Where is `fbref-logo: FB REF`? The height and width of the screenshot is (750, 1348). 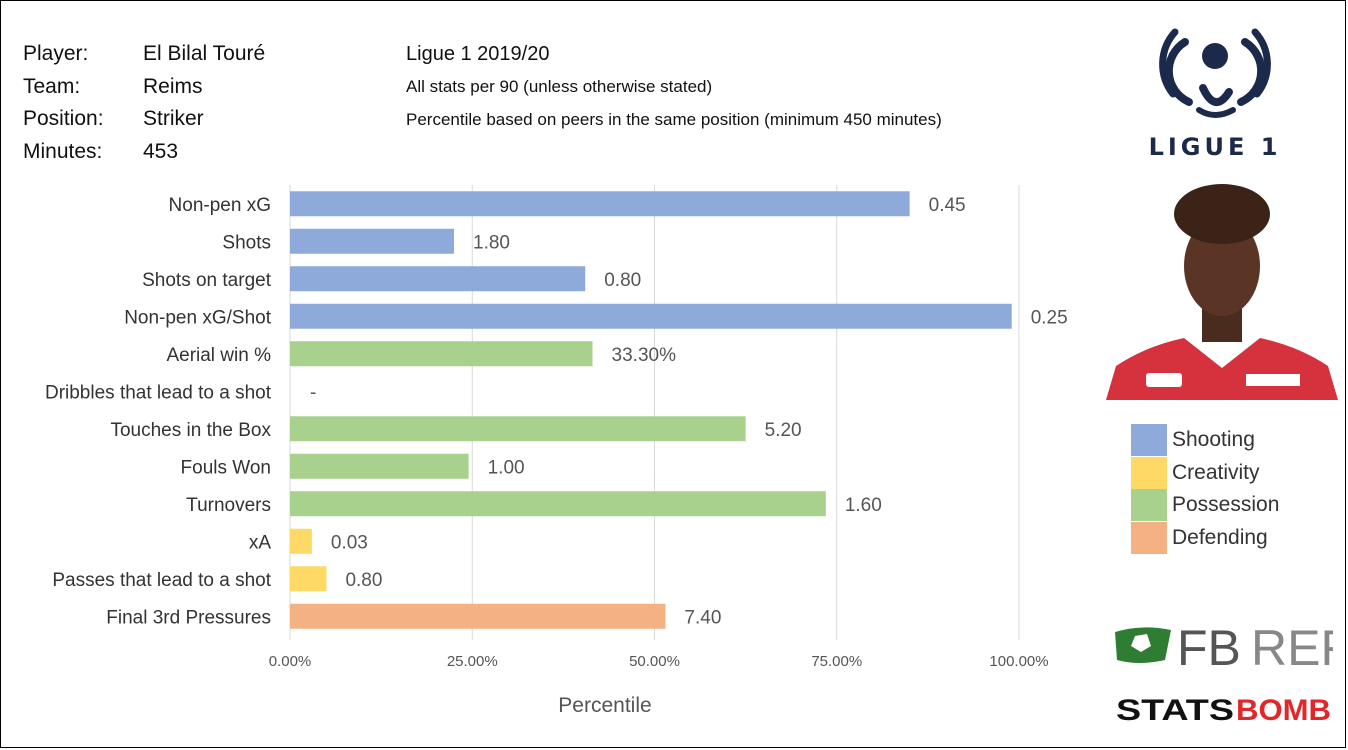
fbref-logo: FB REF is located at coordinates (1224, 645).